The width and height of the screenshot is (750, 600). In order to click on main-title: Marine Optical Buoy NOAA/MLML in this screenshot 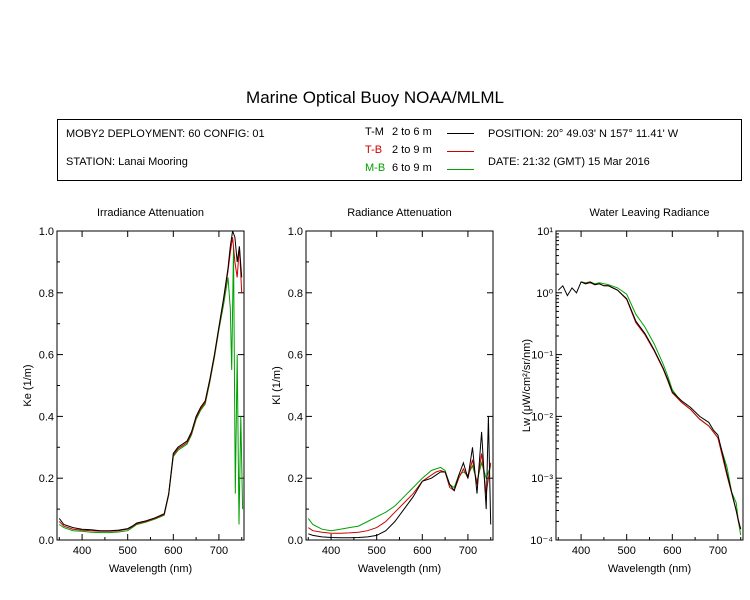, I will do `click(375, 97)`.